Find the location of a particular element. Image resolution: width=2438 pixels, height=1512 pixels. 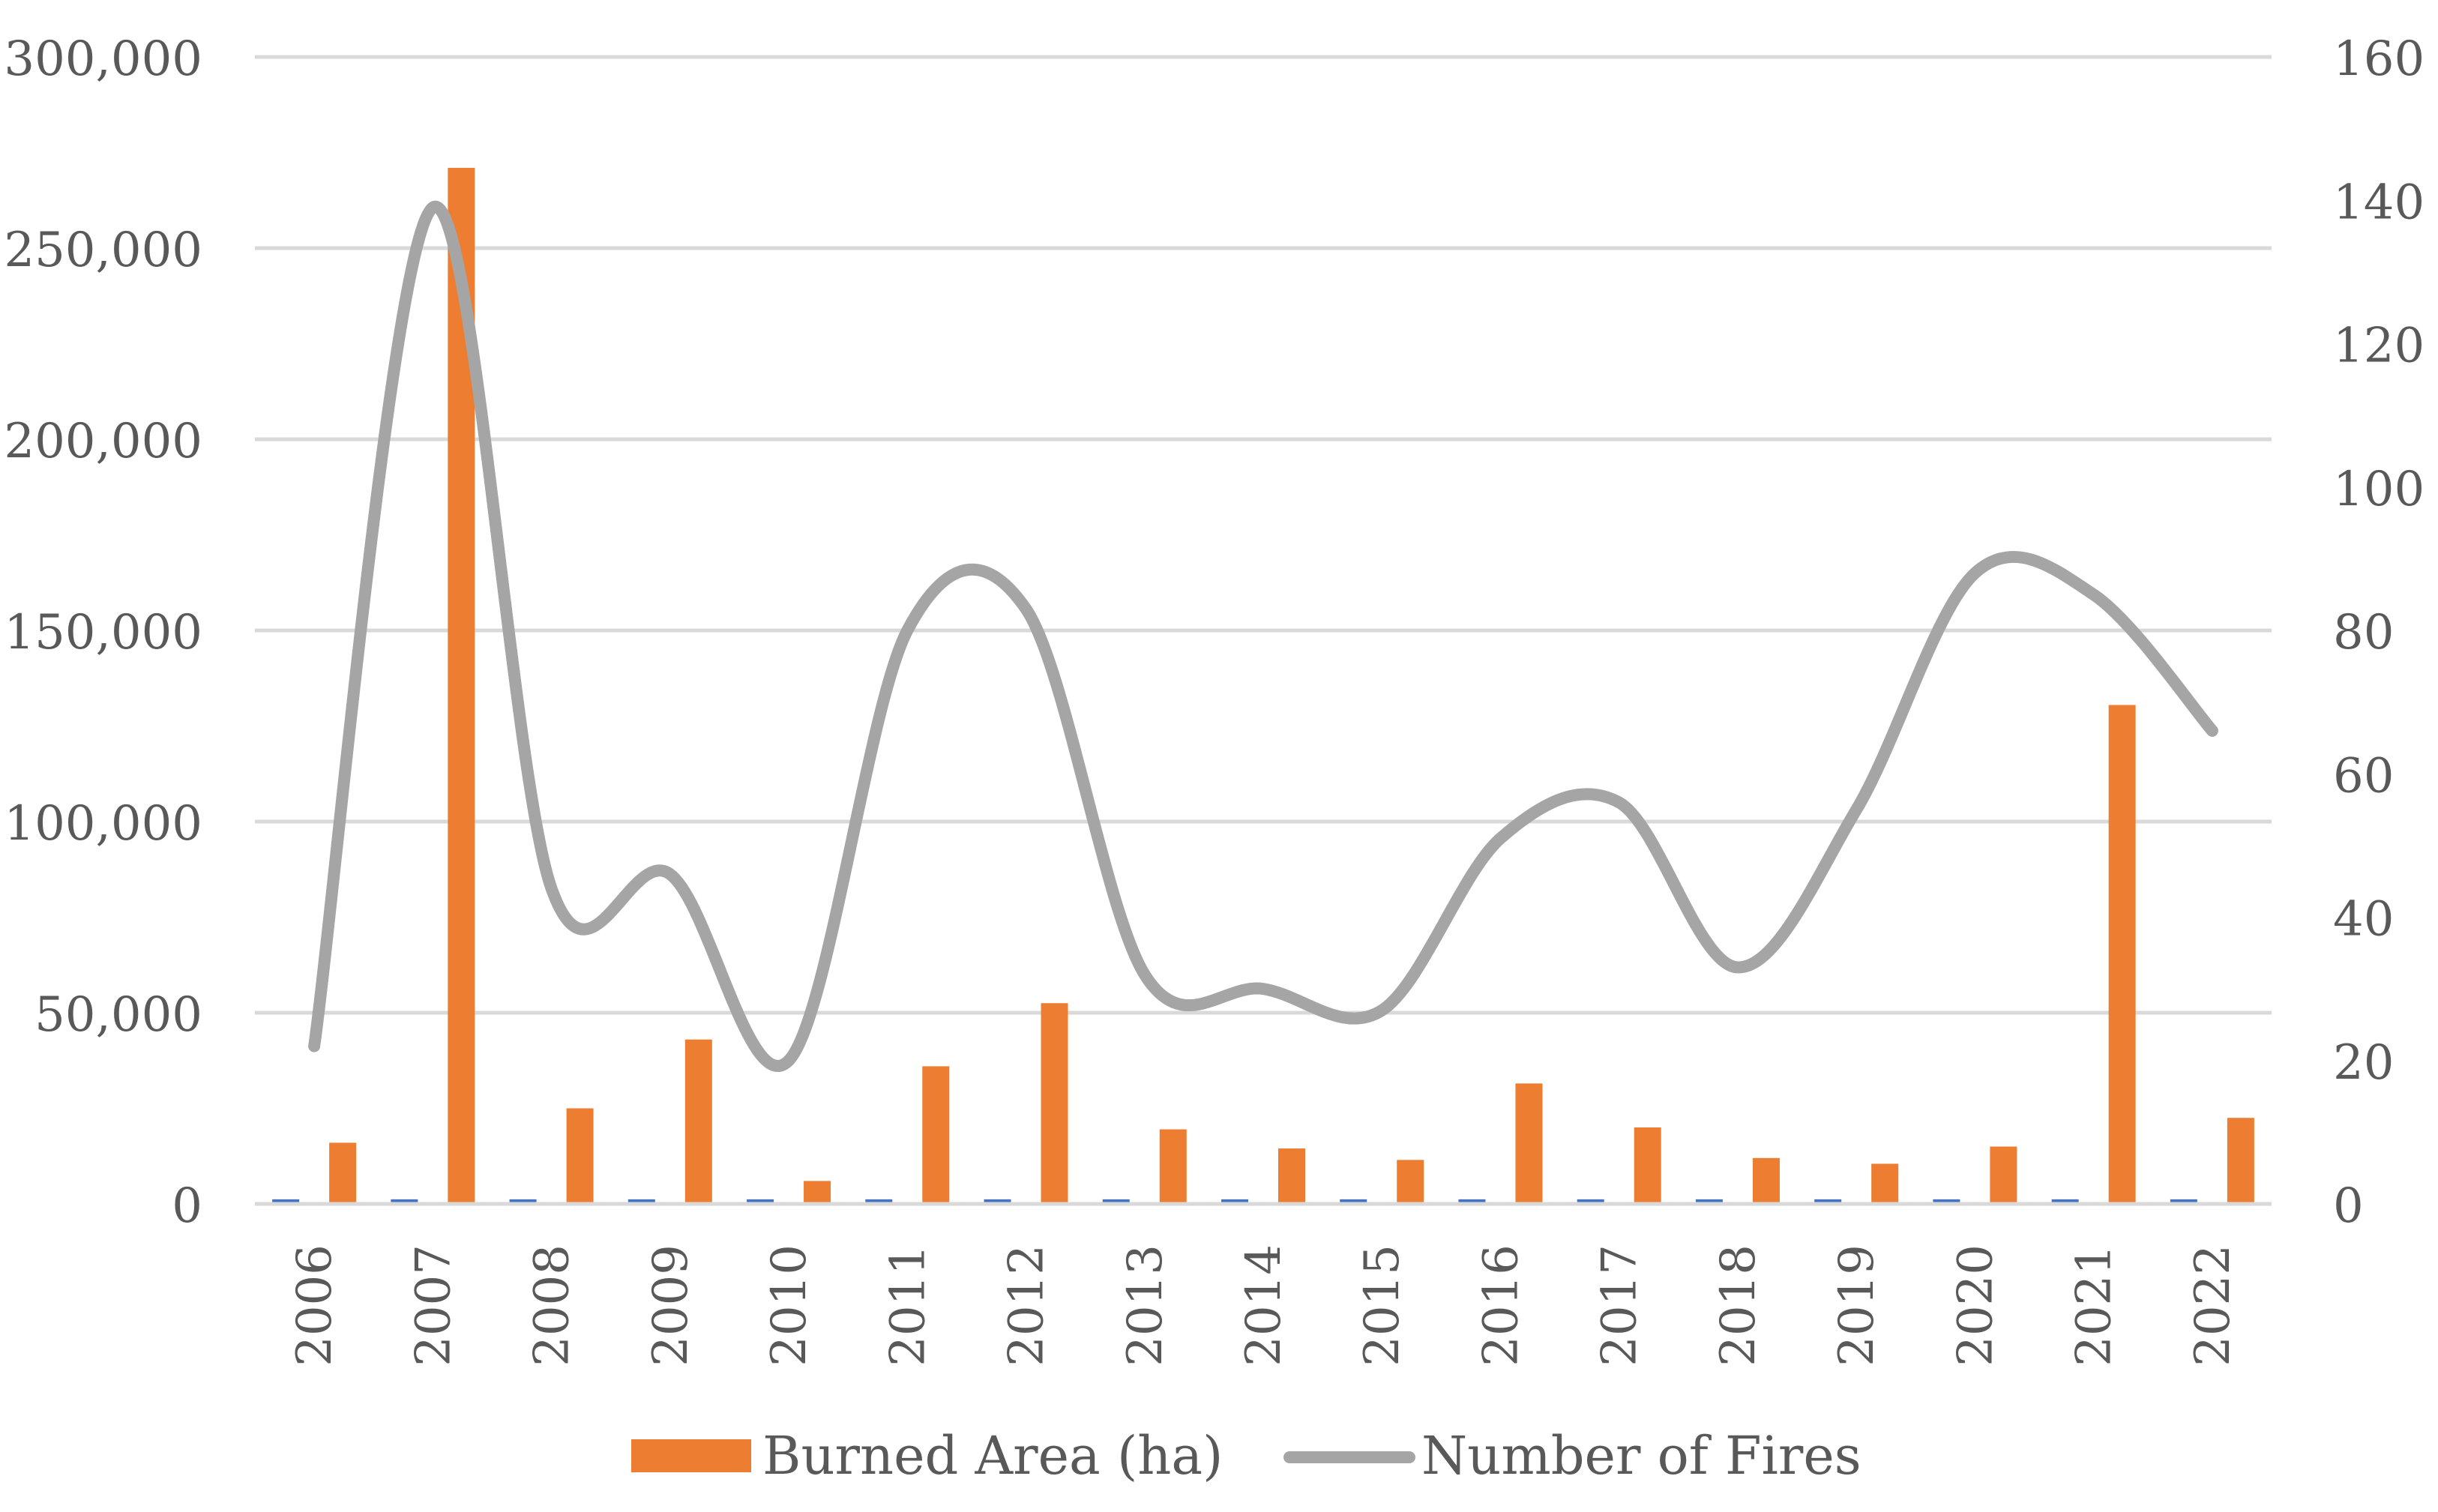

x-tick-label: 2014 is located at coordinates (1264, 1305).